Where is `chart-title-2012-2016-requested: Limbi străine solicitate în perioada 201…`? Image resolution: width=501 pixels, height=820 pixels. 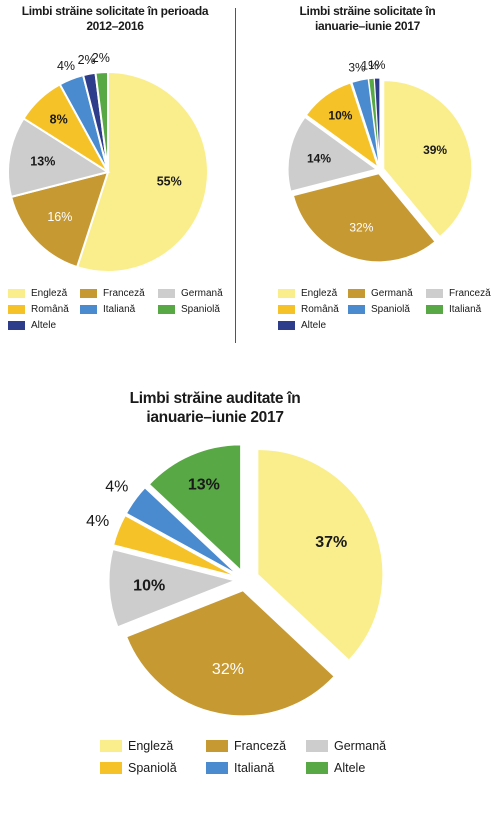
chart-title-2012-2016-requested: Limbi străine solicitate în perioada 201… is located at coordinates (115, 18).